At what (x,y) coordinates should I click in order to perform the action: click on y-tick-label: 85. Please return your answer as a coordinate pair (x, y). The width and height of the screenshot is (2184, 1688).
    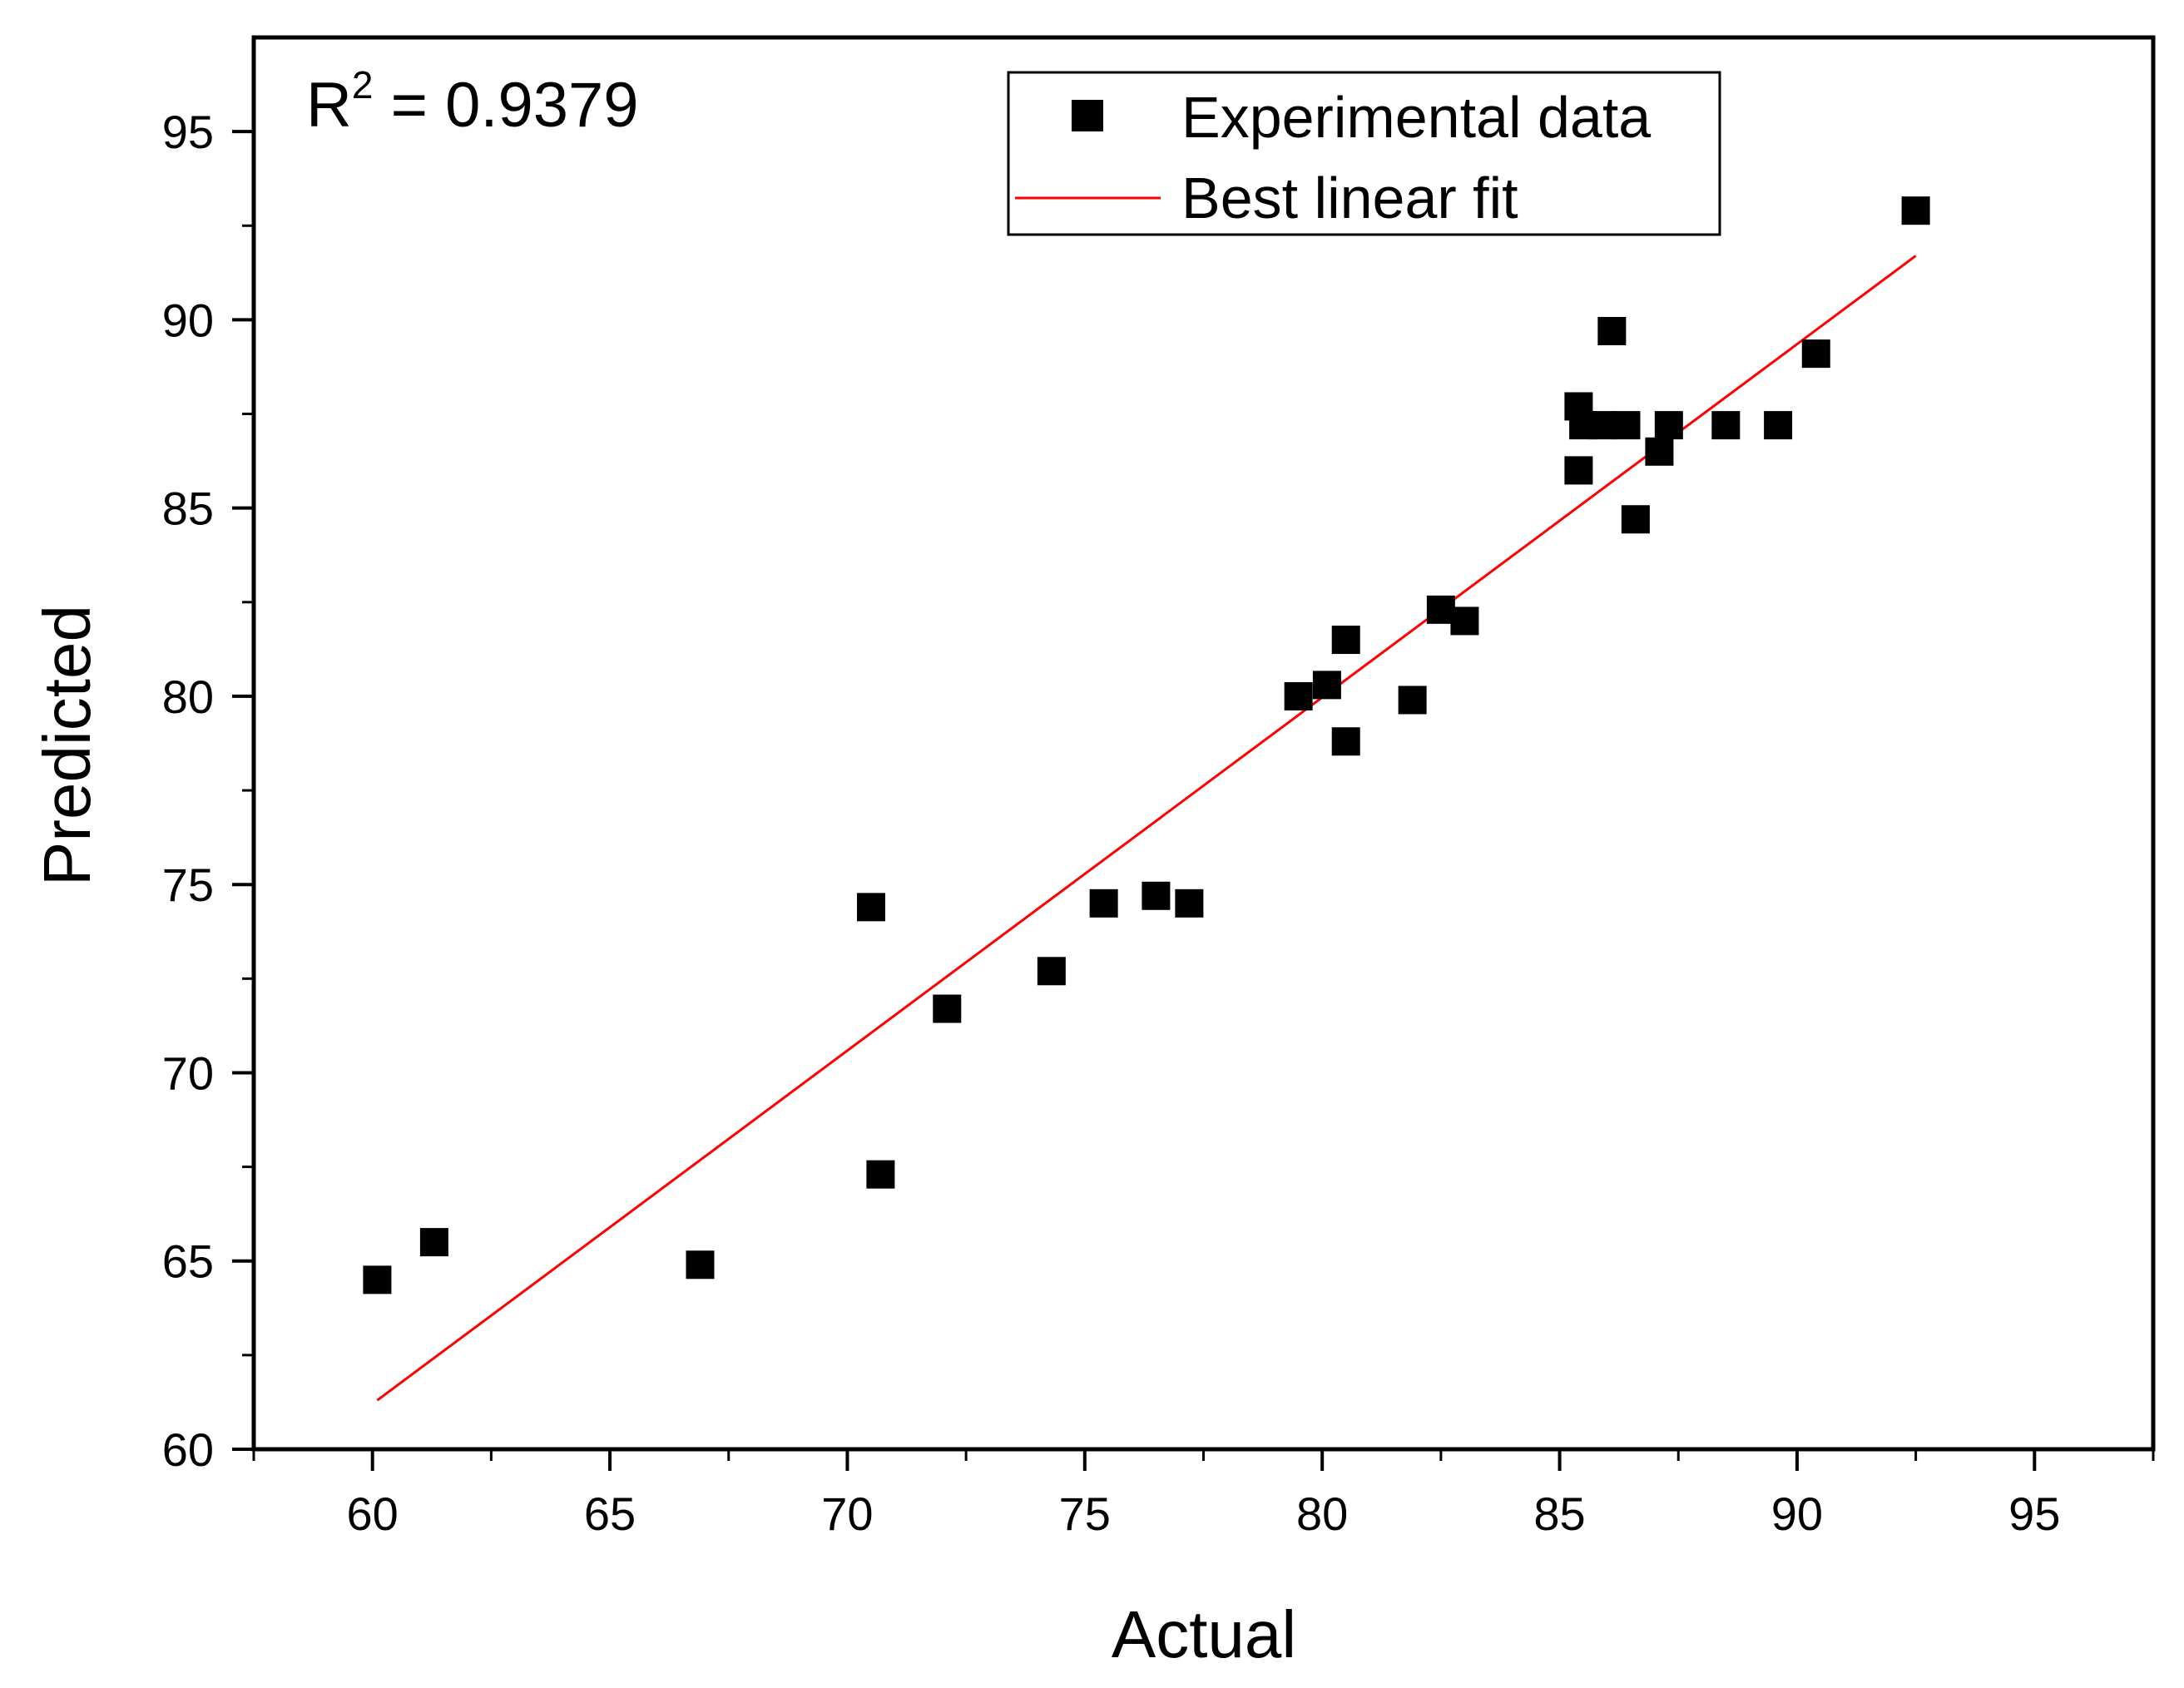
    Looking at the image, I should click on (188, 509).